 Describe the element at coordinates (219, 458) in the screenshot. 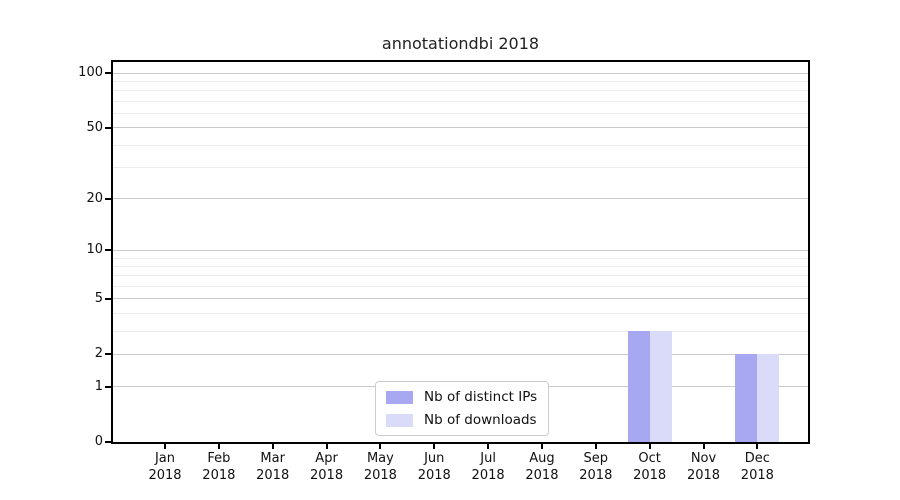

I see `x-tick-label-month: Feb` at that location.